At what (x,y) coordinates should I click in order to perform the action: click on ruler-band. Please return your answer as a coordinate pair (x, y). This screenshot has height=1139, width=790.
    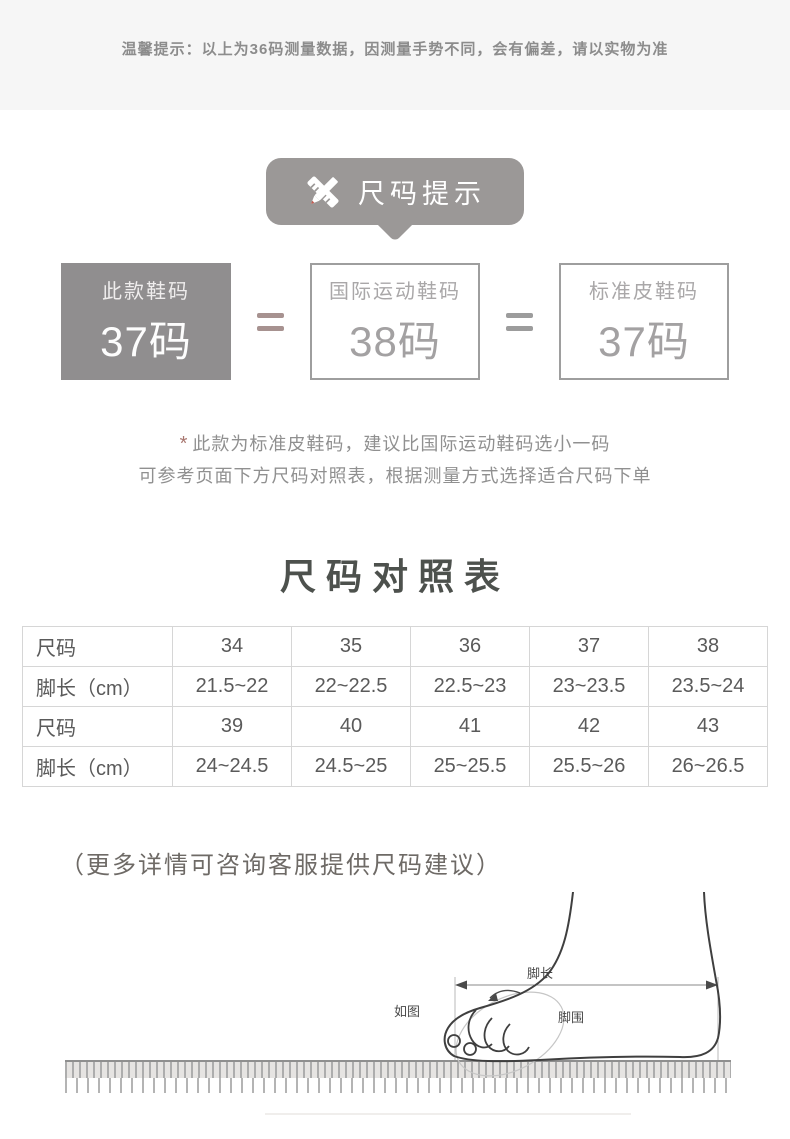
    Looking at the image, I should click on (398, 1069).